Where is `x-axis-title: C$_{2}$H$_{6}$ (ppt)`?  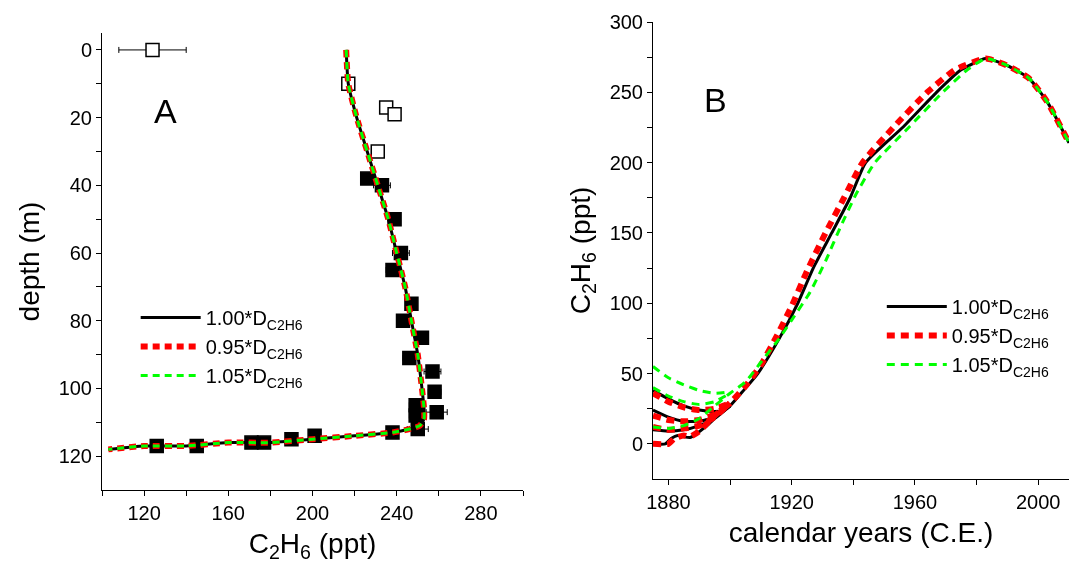 x-axis-title: C$_{2}$H$_{6}$ (ppt) is located at coordinates (312, 545).